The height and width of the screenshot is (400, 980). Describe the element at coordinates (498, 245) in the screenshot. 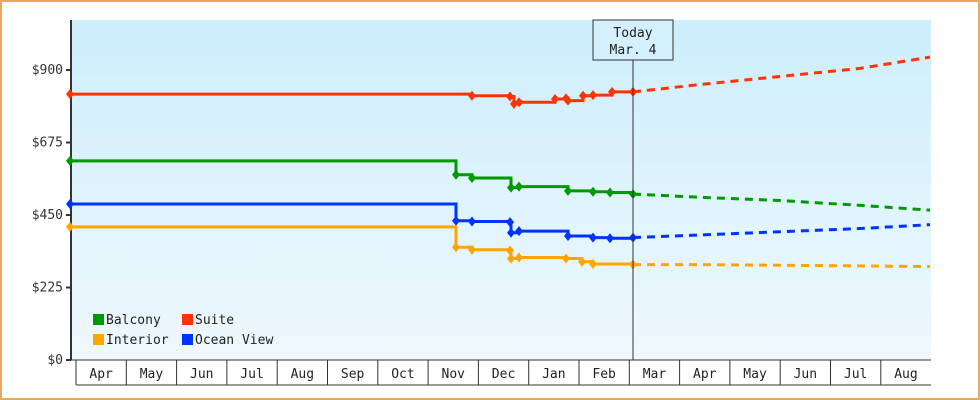

I see `series-interior` at that location.